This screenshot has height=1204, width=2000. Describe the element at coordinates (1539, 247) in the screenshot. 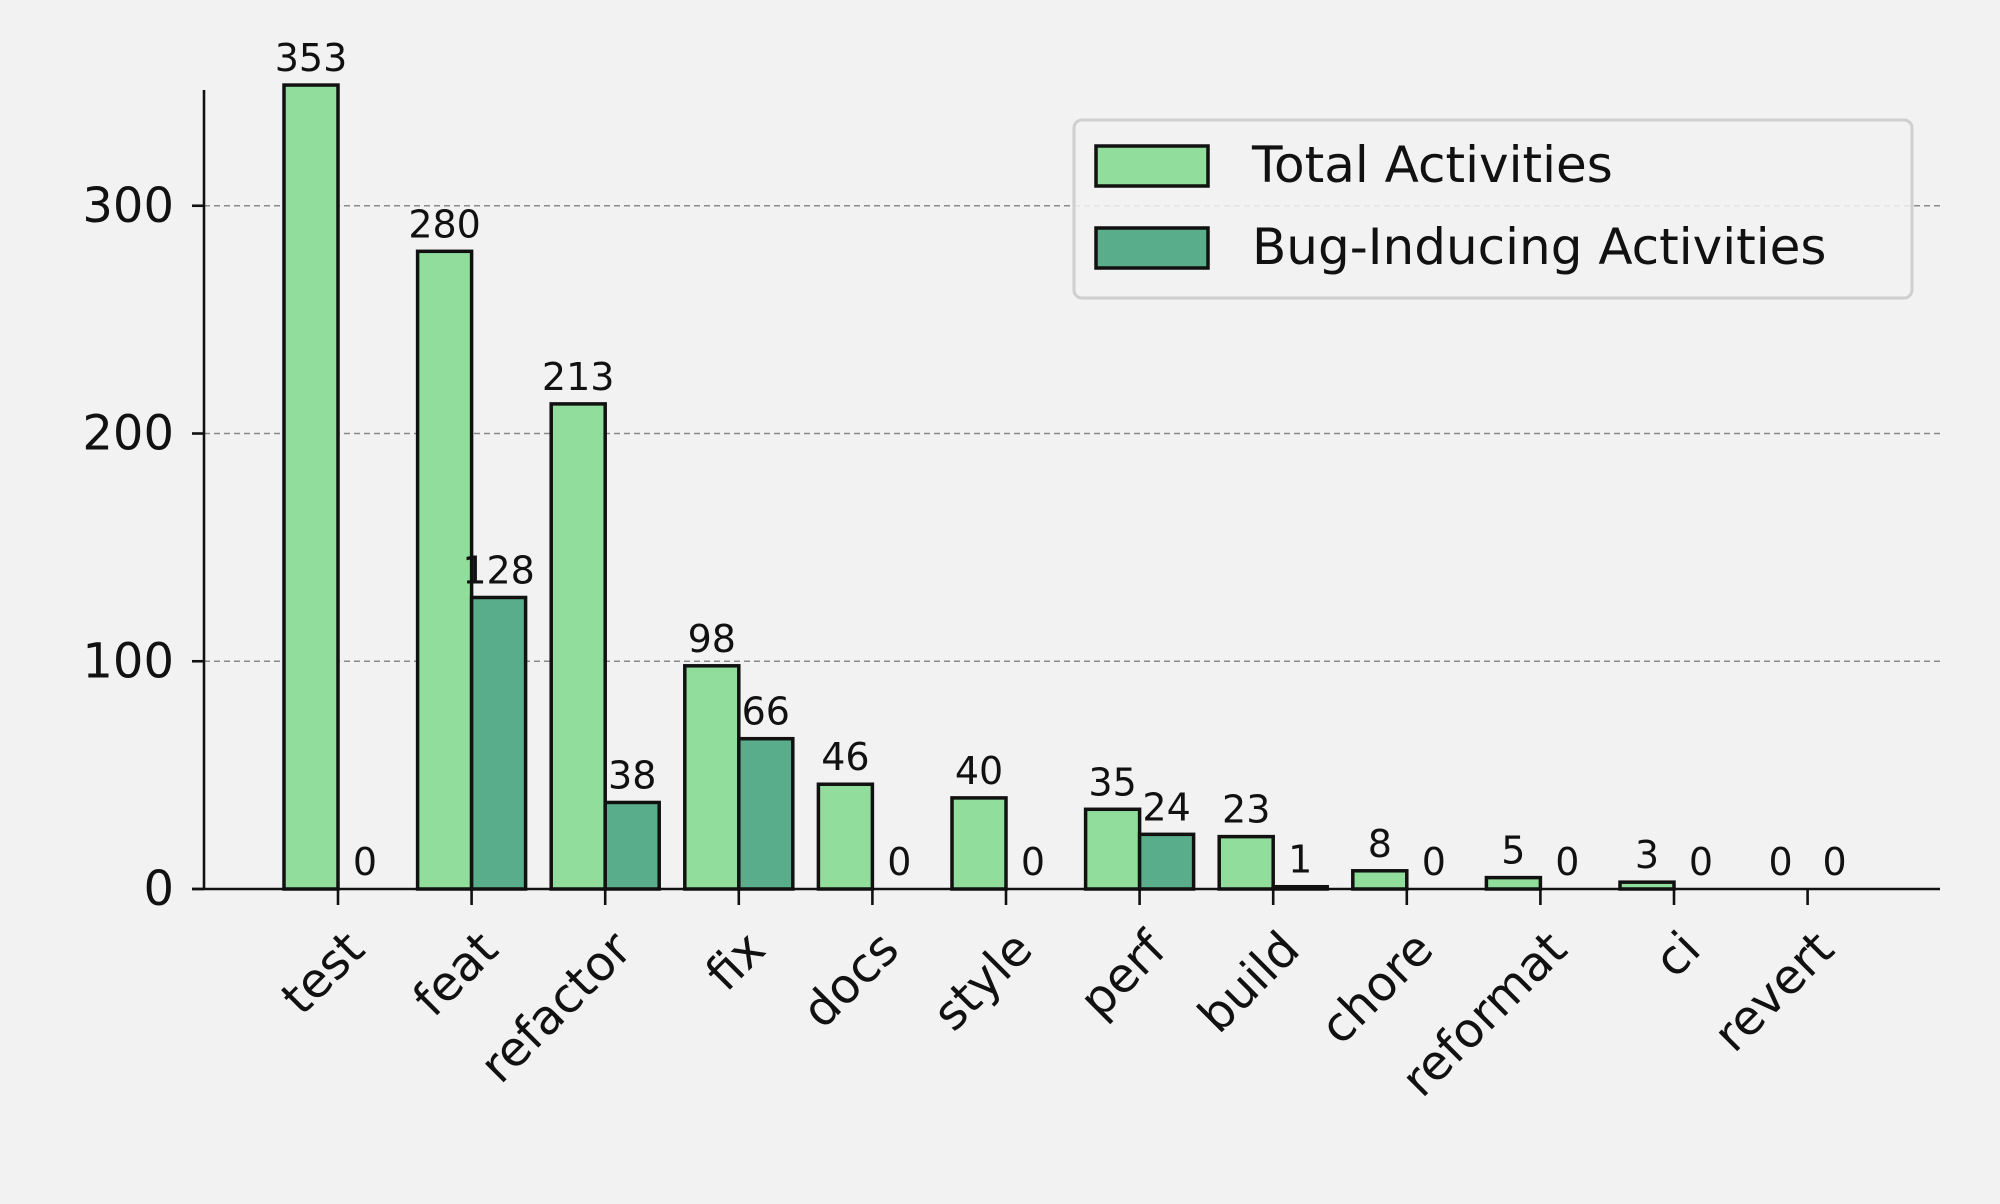

I see `legend-label: Bug-Inducing Activities` at that location.